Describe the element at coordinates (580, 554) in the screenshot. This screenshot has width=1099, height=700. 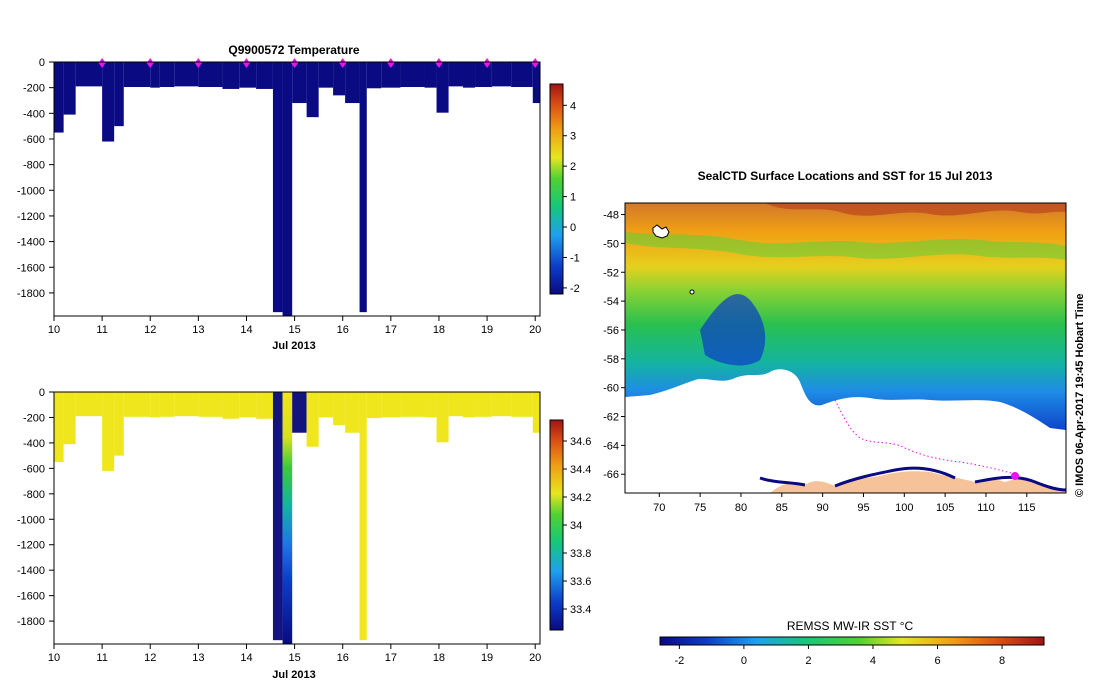
I see `colorbar-tick-label-4: 33.8` at that location.